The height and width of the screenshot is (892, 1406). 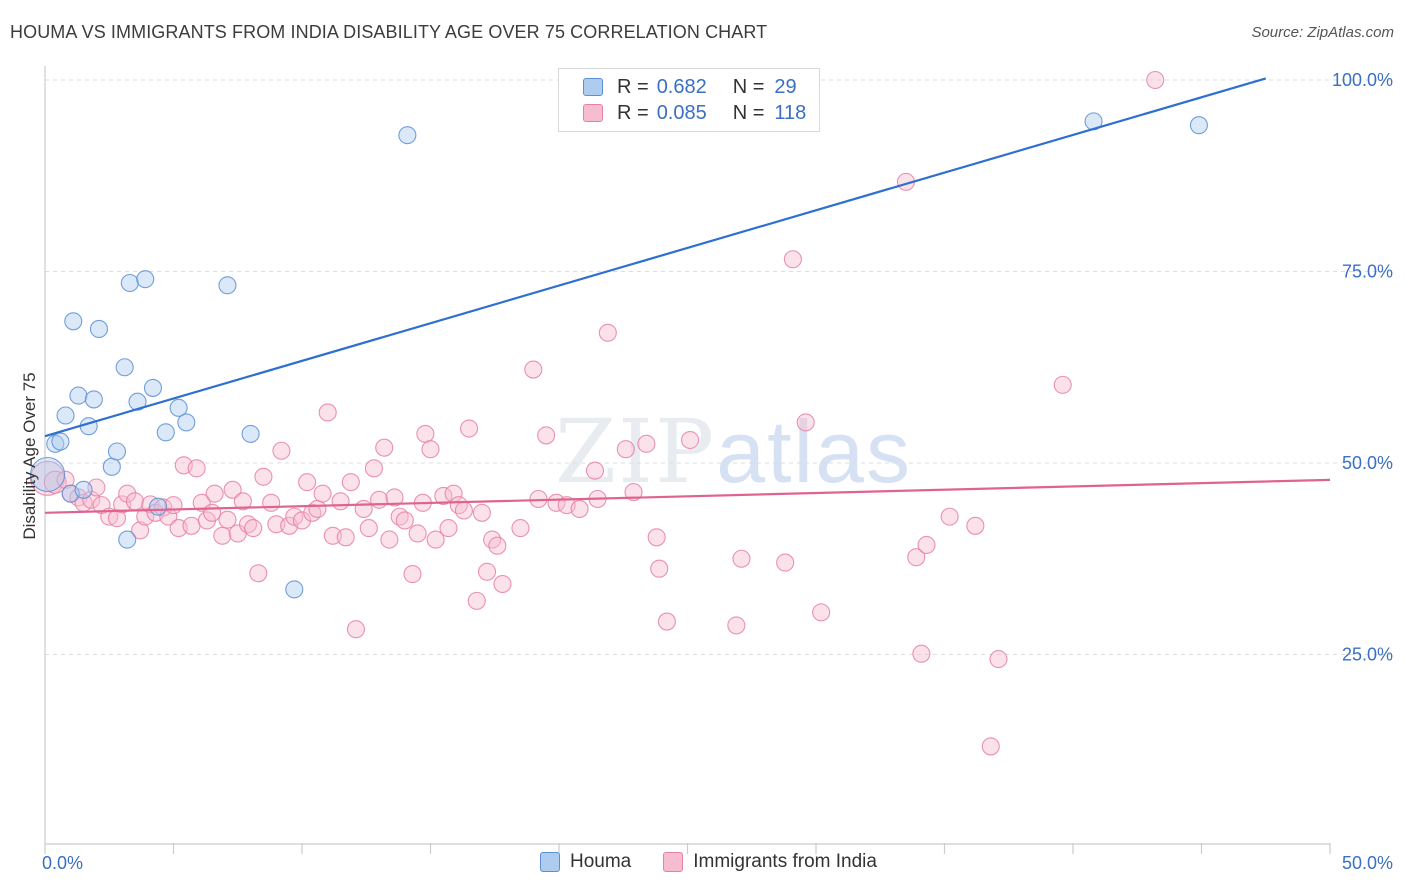 I want to click on watermark: ZIPatlas, so click(x=733, y=451).